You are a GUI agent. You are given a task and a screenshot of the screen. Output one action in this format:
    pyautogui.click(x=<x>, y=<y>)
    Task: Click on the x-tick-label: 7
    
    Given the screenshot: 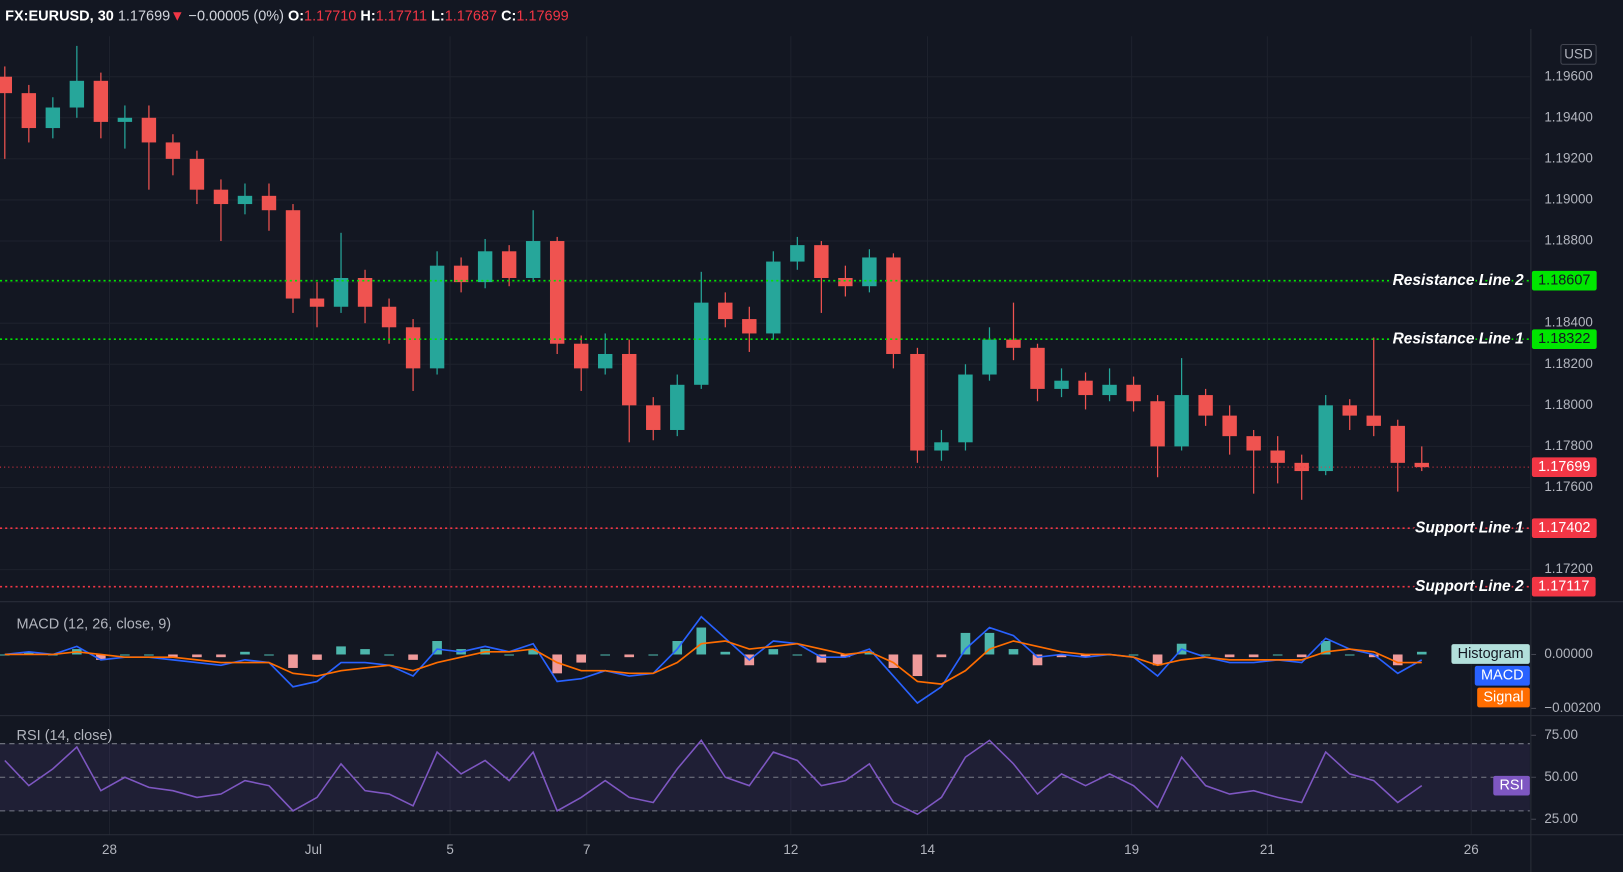 What is the action you would take?
    pyautogui.click(x=586, y=849)
    